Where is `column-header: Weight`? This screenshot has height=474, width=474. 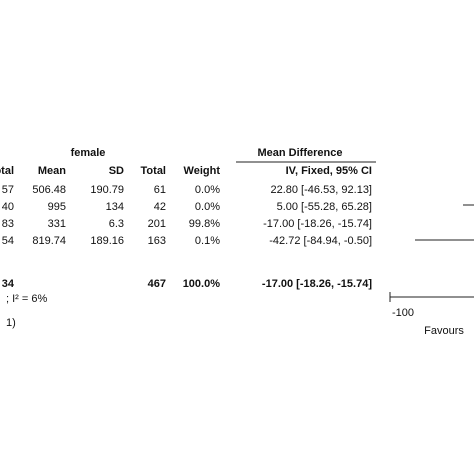 column-header: Weight is located at coordinates (202, 171).